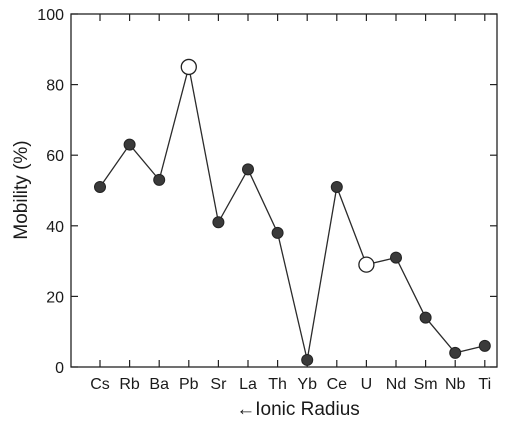 This screenshot has height=421, width=512. I want to click on y-tick-label: 20, so click(55, 297).